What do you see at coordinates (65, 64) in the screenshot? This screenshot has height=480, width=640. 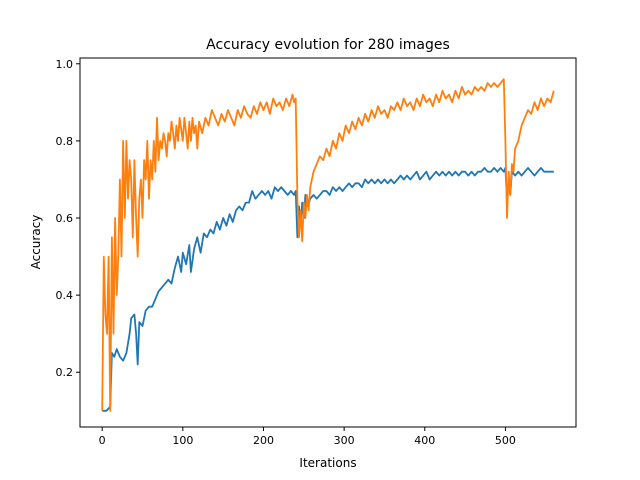 I see `y-tick-label: 1.0` at bounding box center [65, 64].